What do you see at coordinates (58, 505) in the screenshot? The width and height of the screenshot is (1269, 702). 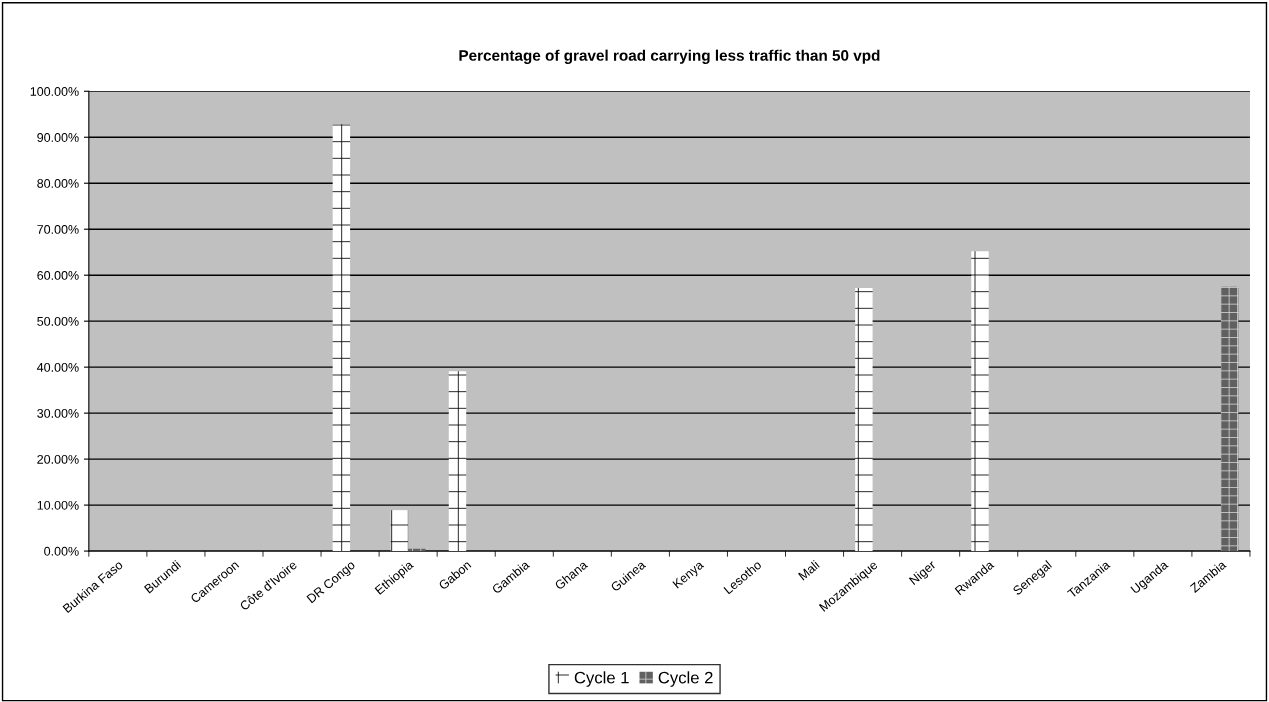 I see `y-tick-label: 10.00%` at bounding box center [58, 505].